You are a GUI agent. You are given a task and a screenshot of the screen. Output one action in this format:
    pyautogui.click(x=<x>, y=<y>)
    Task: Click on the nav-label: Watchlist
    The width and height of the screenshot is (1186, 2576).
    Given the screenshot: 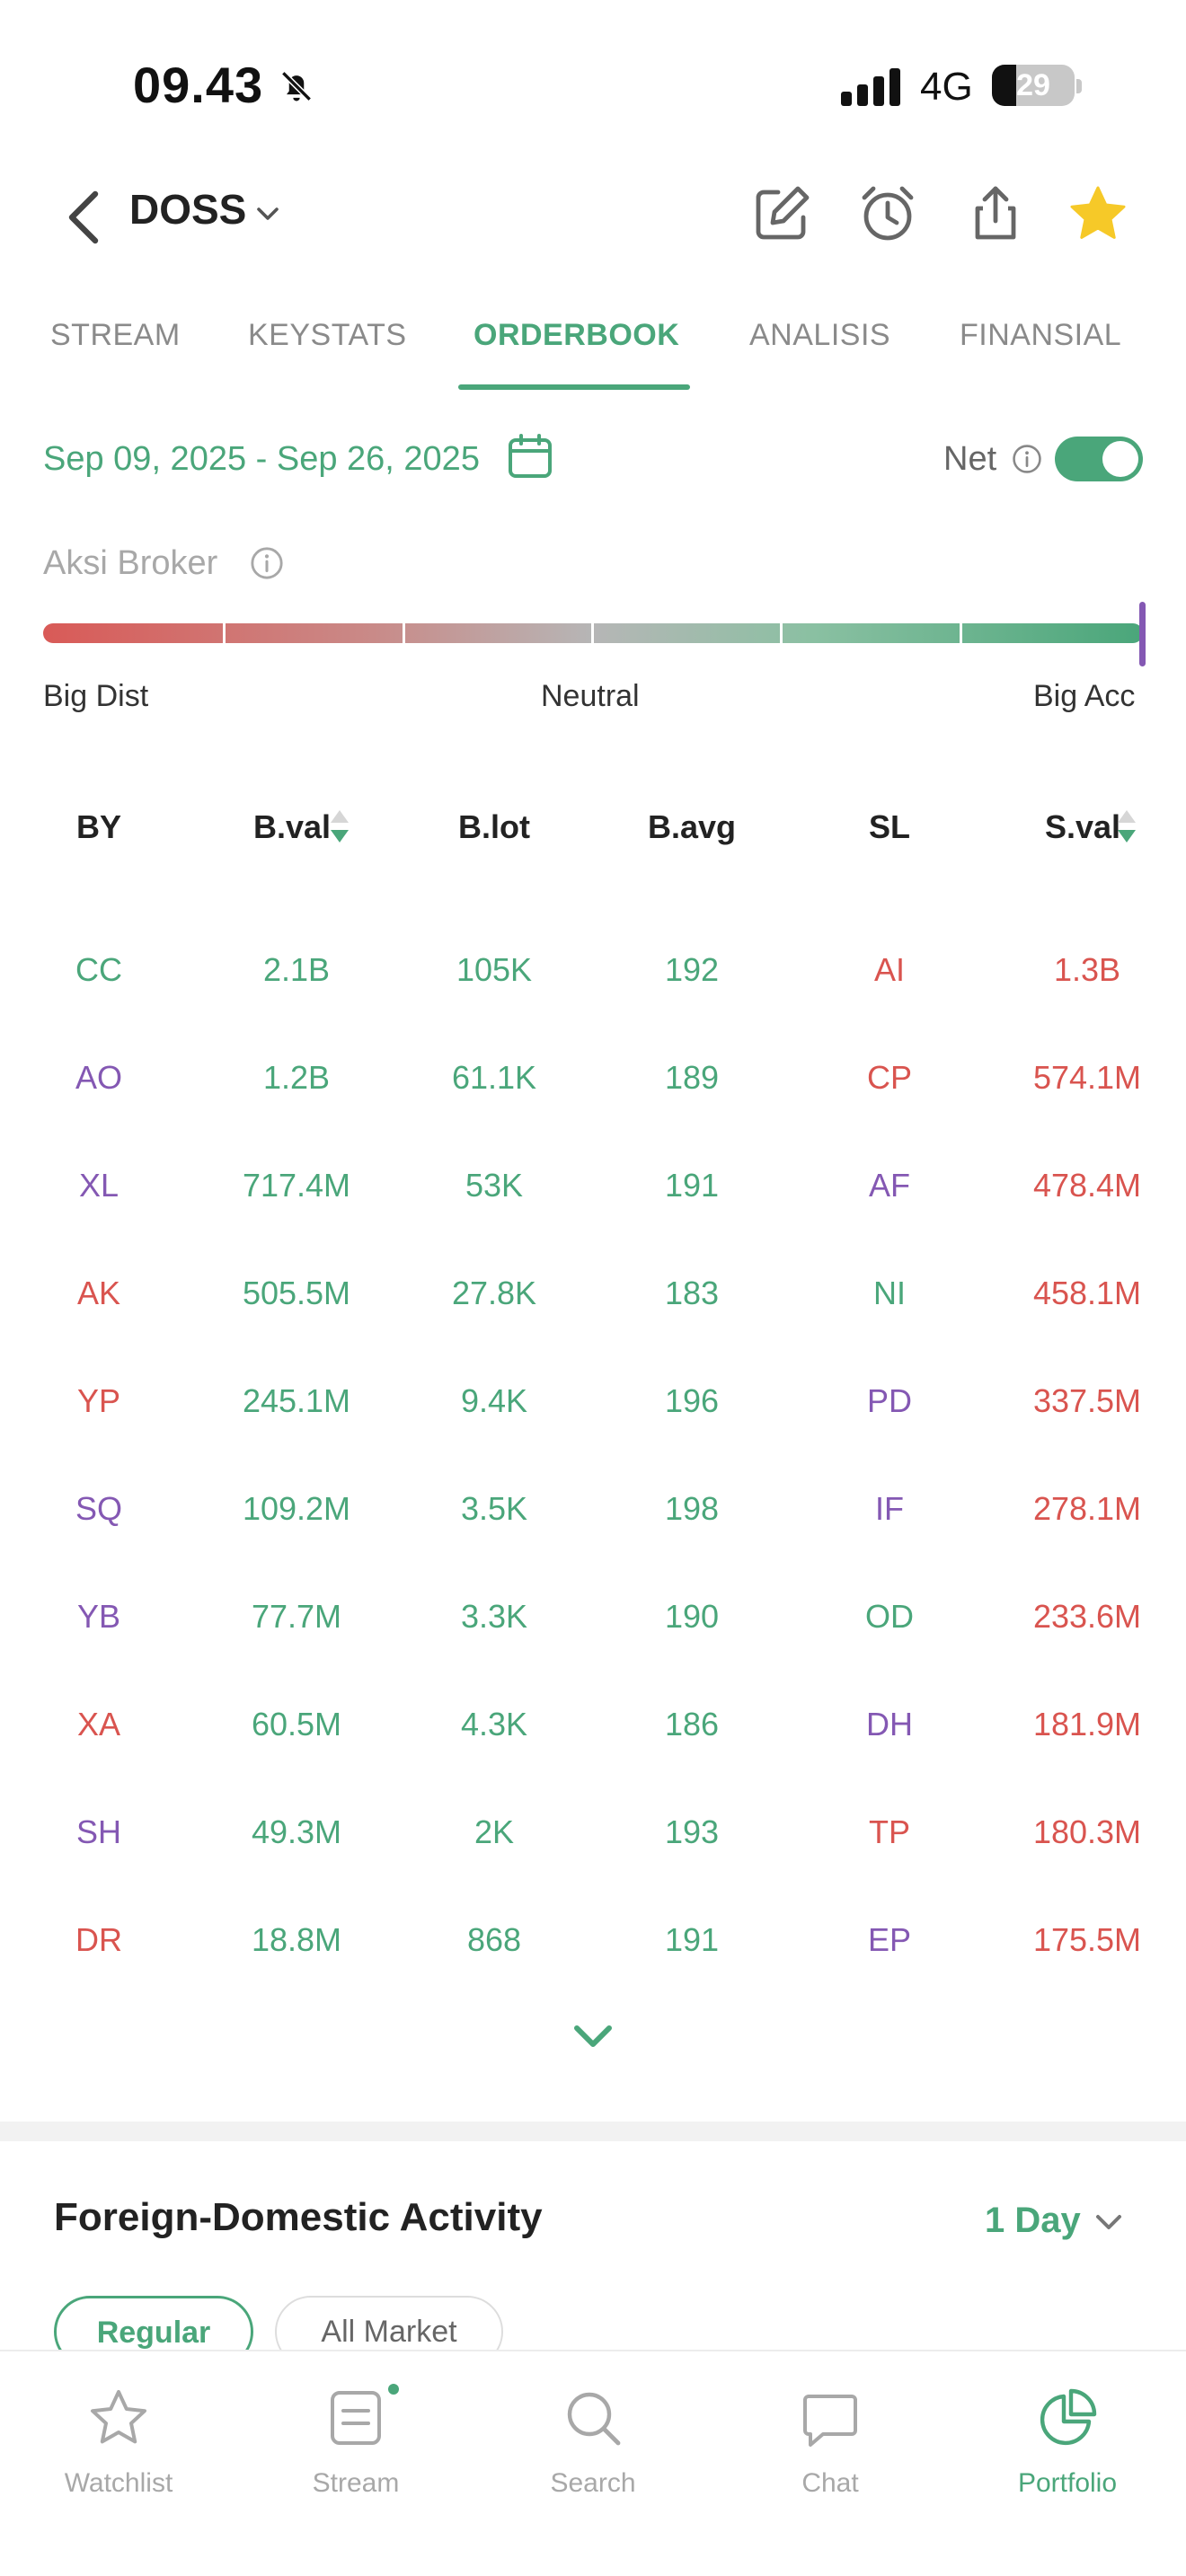 What is the action you would take?
    pyautogui.click(x=118, y=2483)
    